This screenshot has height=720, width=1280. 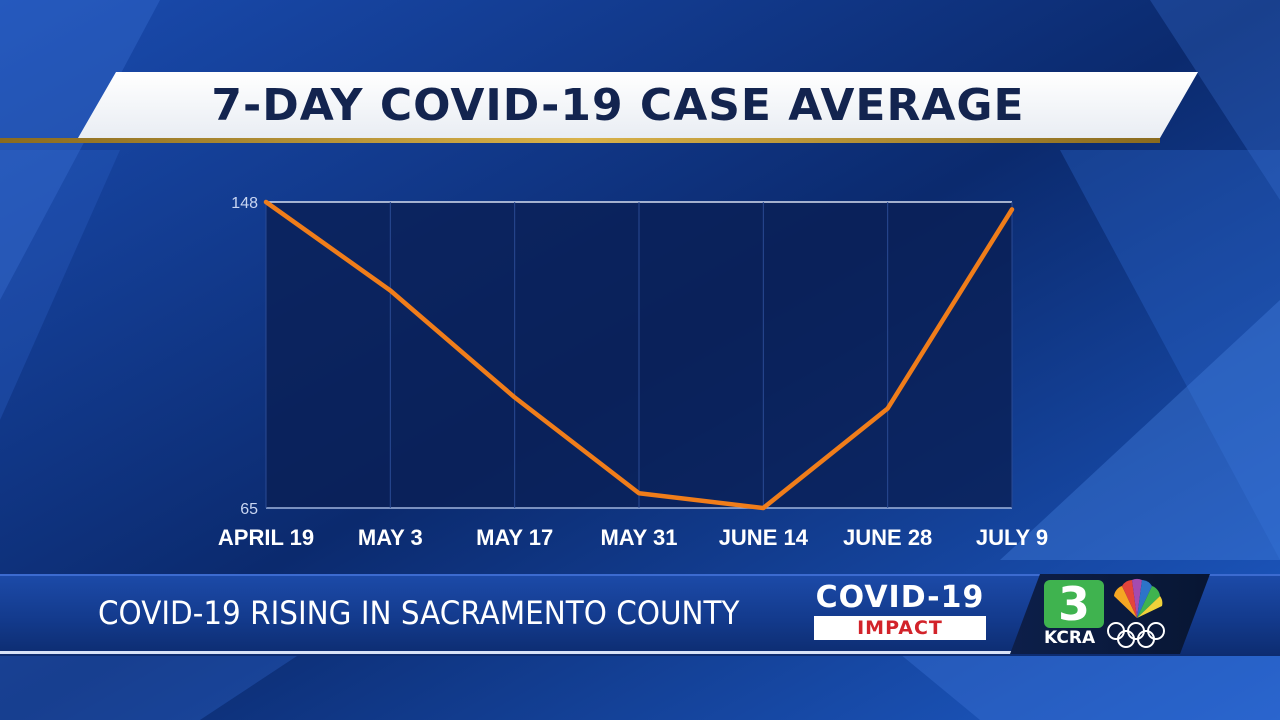 What do you see at coordinates (887, 537) in the screenshot?
I see `x-tick-label: JUNE 28` at bounding box center [887, 537].